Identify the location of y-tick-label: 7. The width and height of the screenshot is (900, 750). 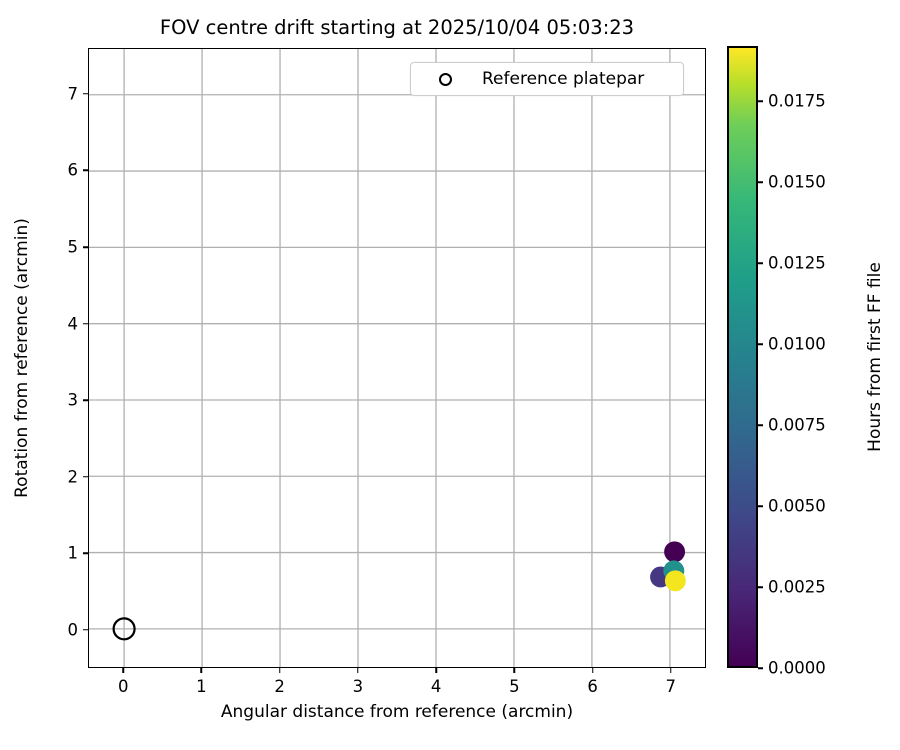
(73, 94).